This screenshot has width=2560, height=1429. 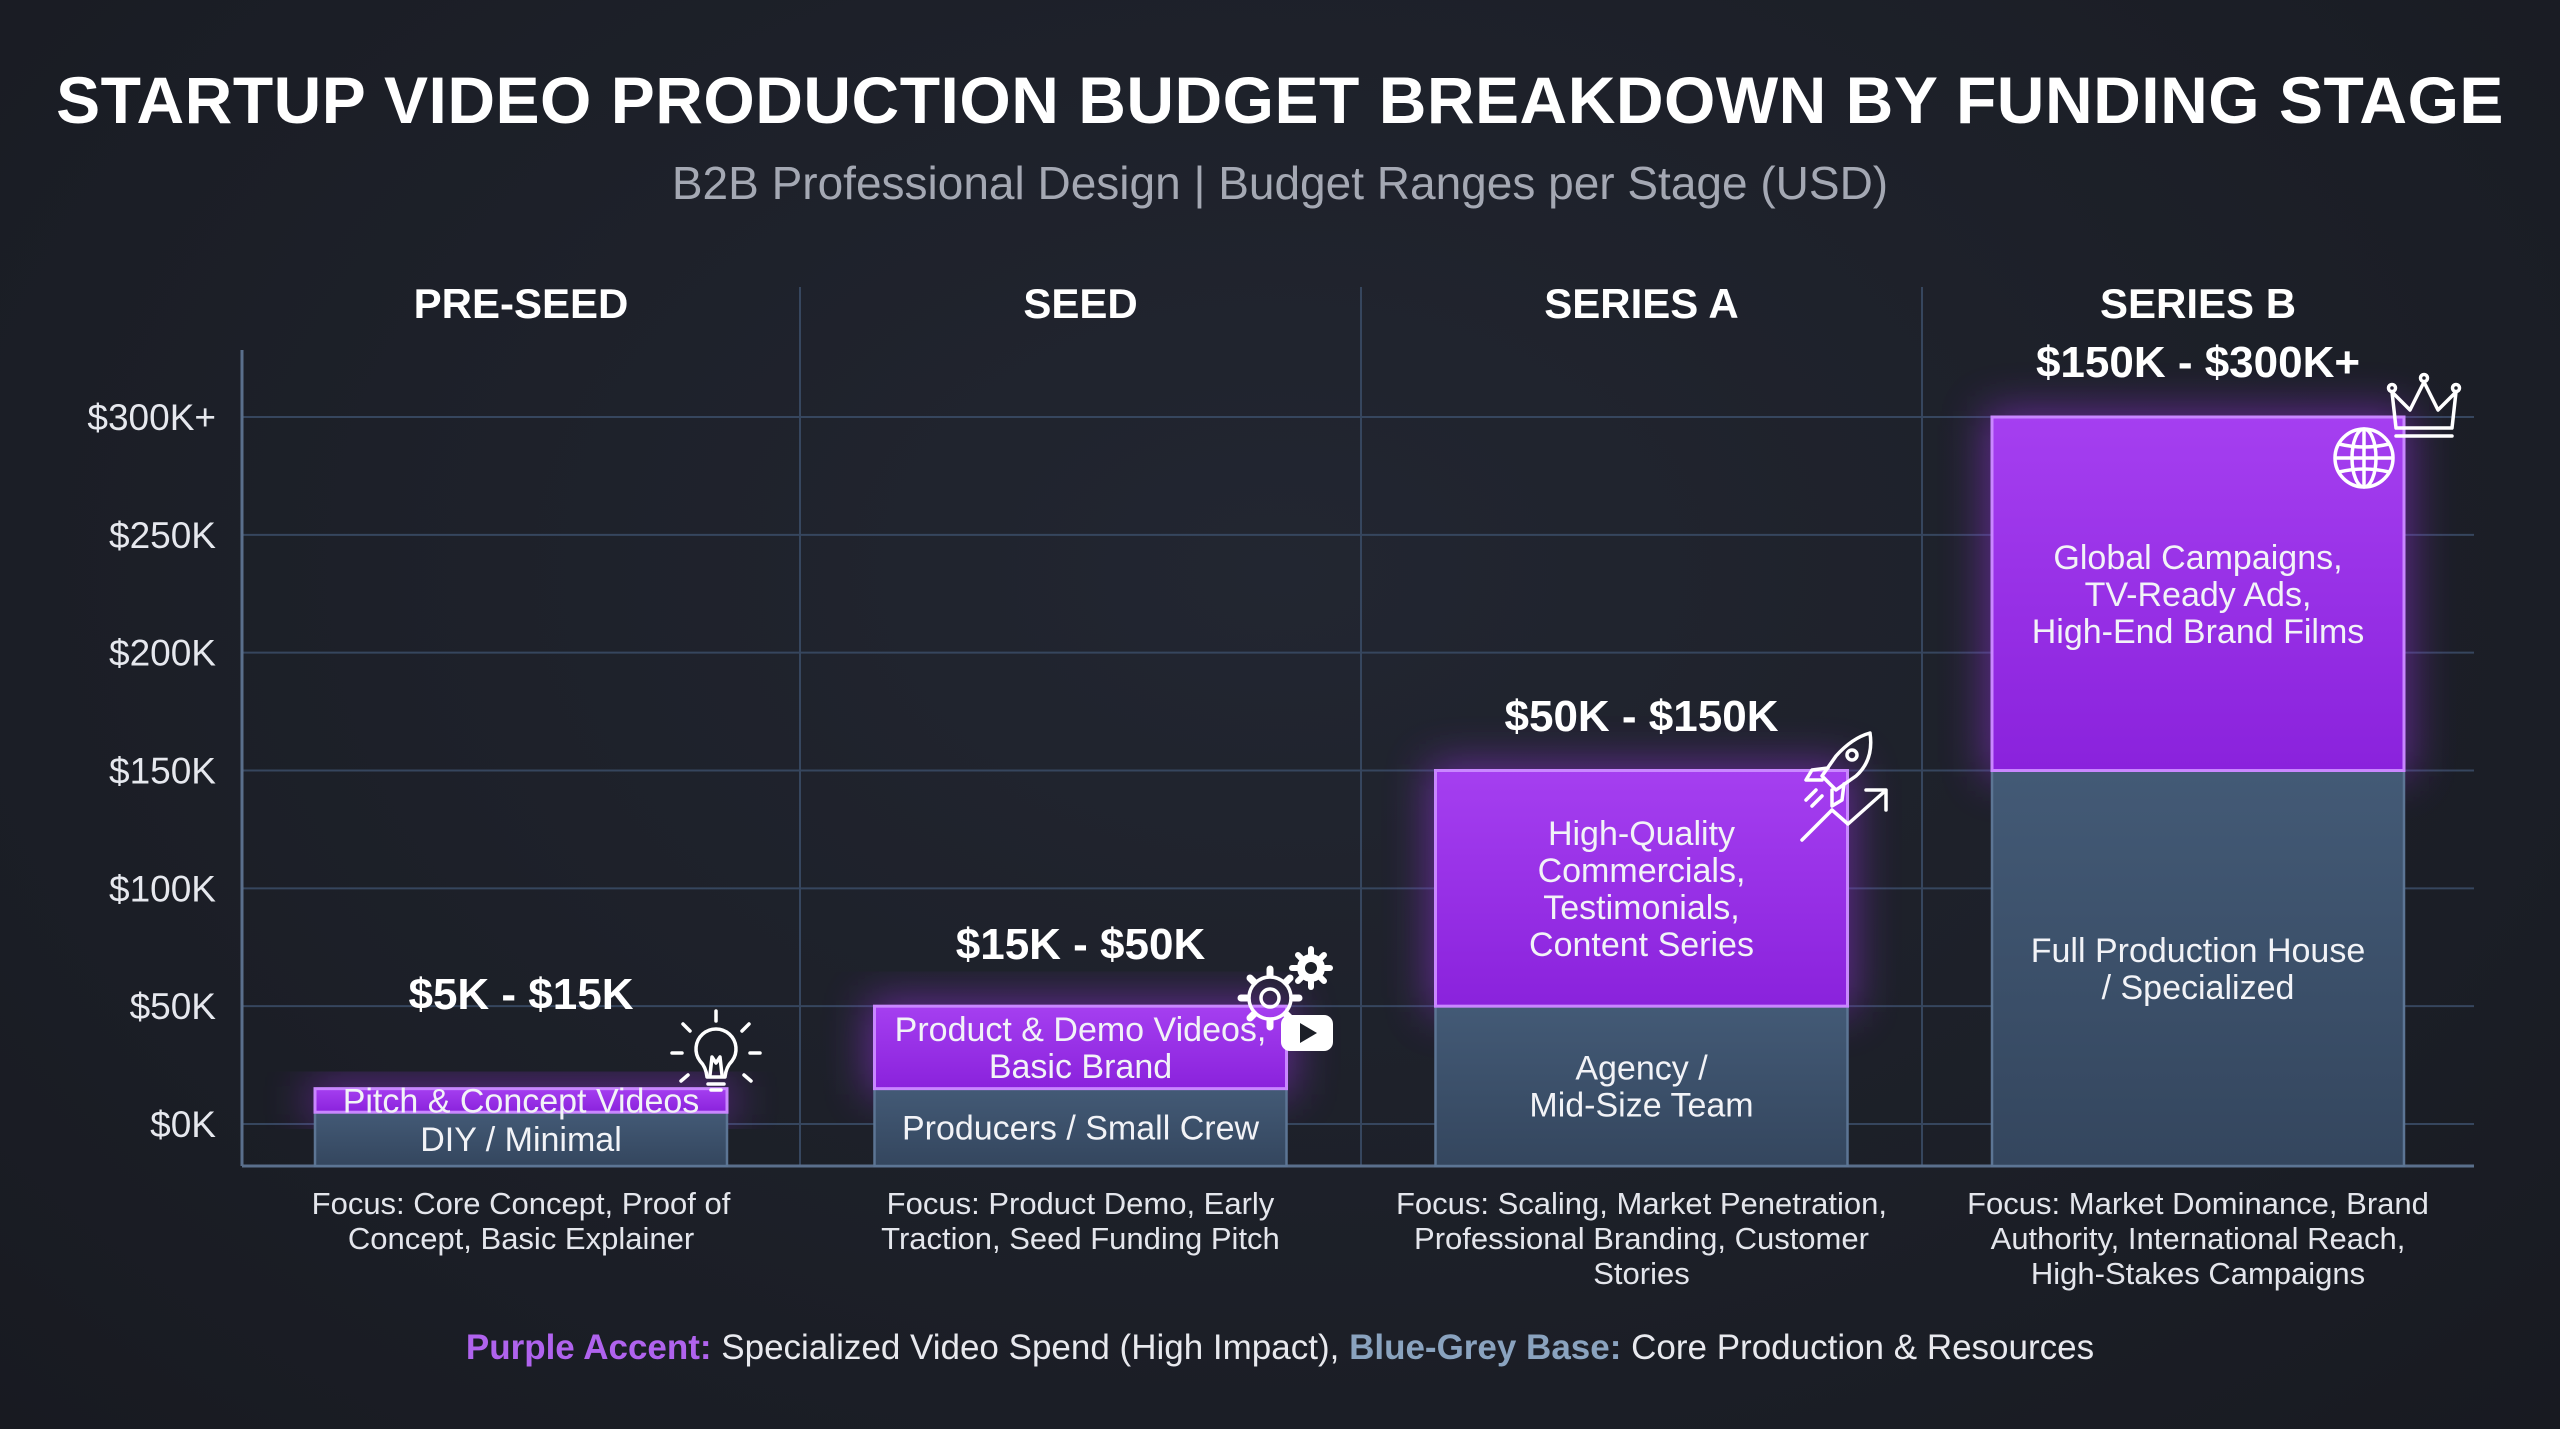 I want to click on range-label: $50K - $150K, so click(x=1642, y=716).